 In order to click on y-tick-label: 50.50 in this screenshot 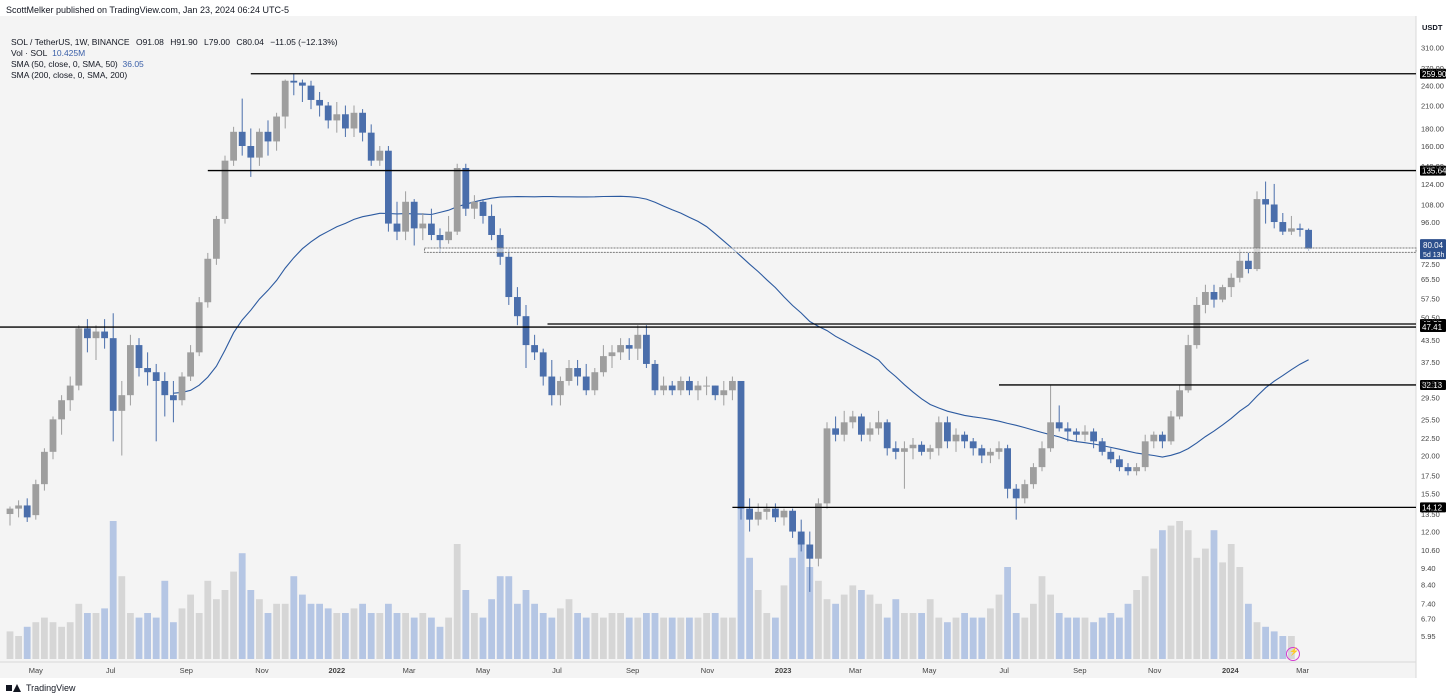, I will do `click(1430, 318)`.